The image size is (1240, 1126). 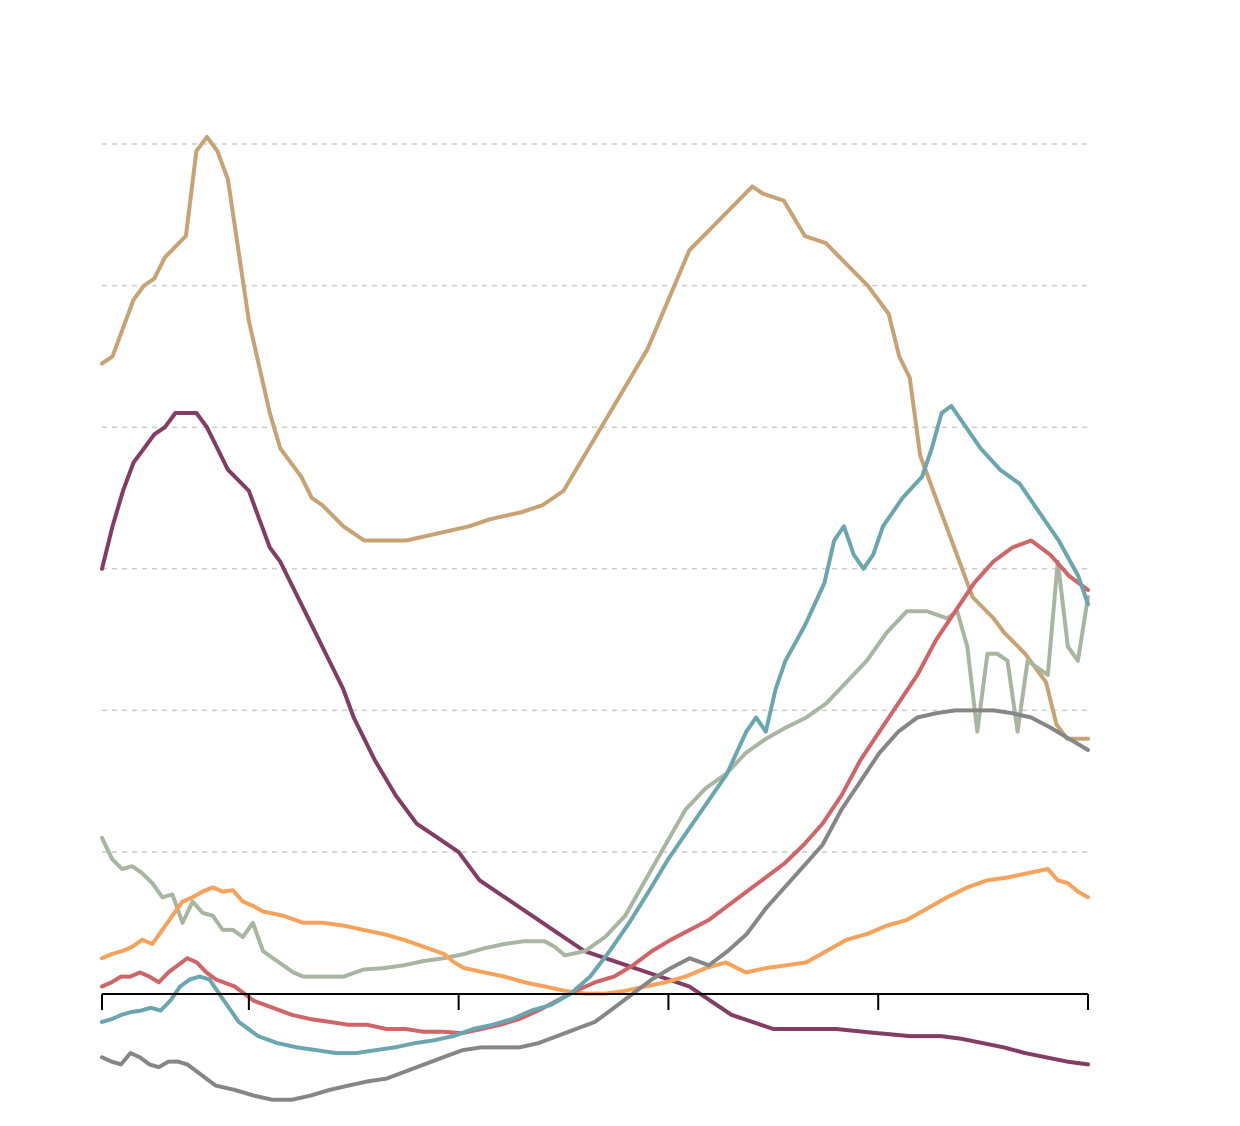 What do you see at coordinates (595, 1001) in the screenshot?
I see `x-axis` at bounding box center [595, 1001].